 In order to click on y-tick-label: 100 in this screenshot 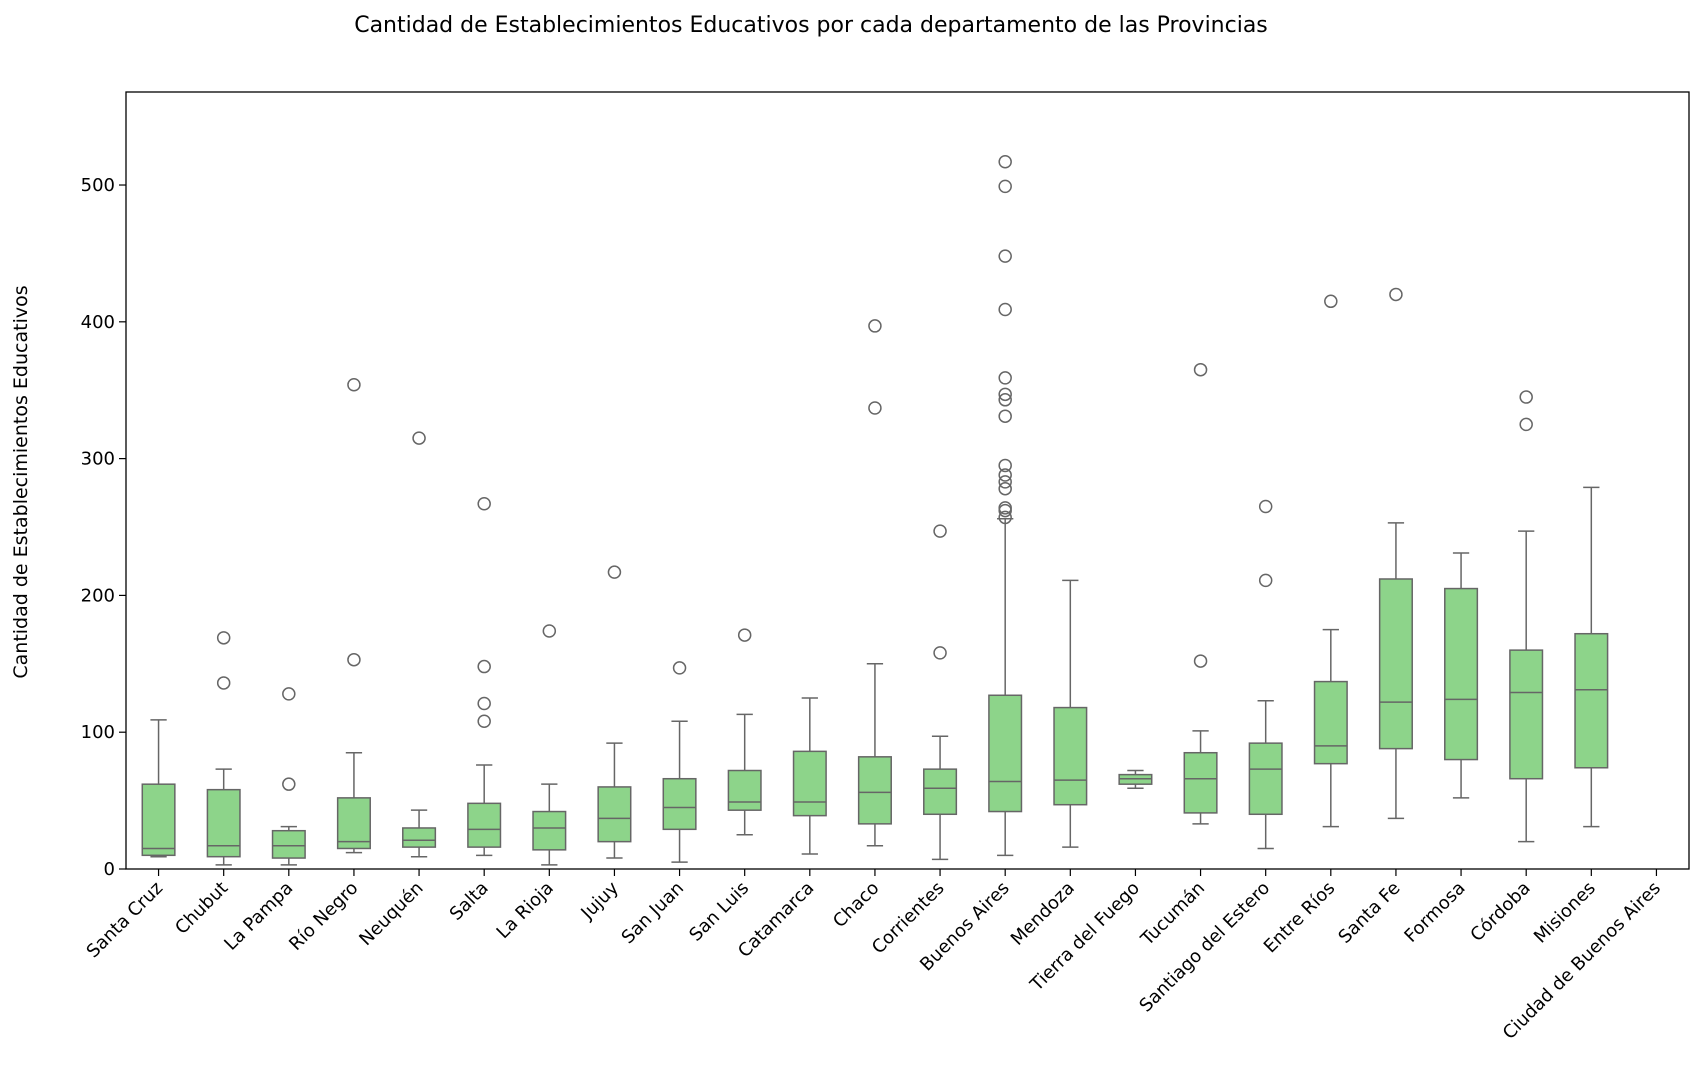, I will do `click(98, 732)`.